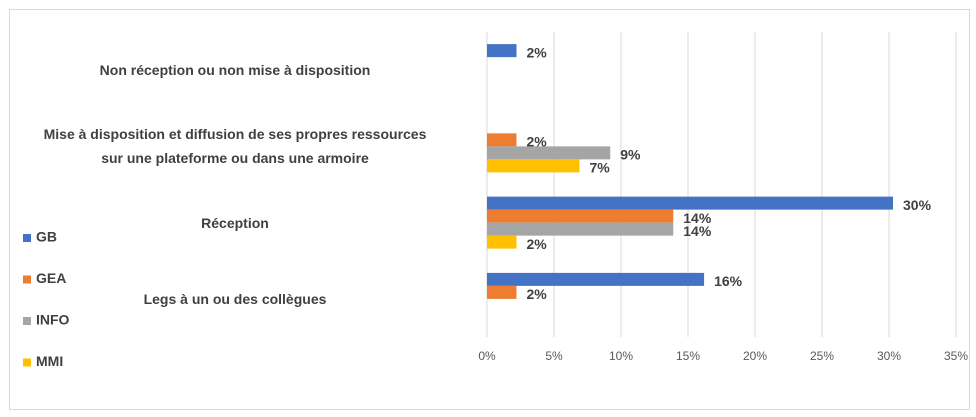 This screenshot has height=417, width=976. Describe the element at coordinates (53, 320) in the screenshot. I see `legend-label: INFO` at that location.